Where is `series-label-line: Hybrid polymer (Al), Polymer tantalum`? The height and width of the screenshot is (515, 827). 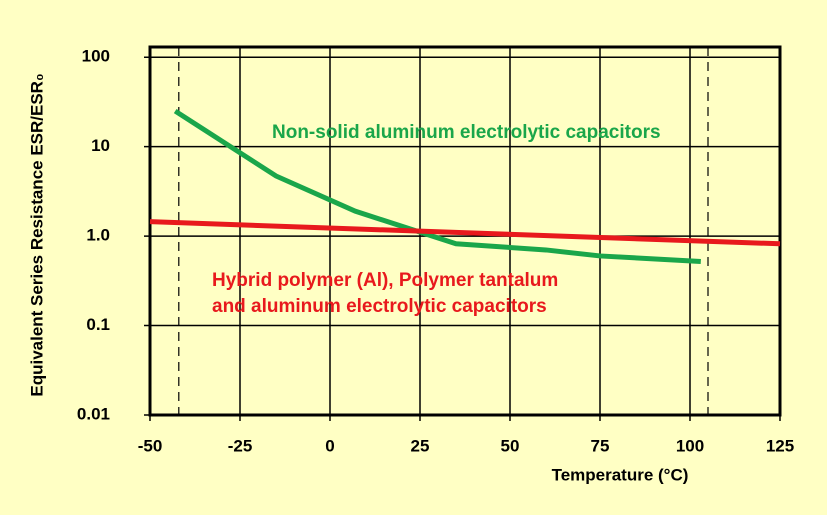 series-label-line: Hybrid polymer (Al), Polymer tantalum is located at coordinates (385, 280).